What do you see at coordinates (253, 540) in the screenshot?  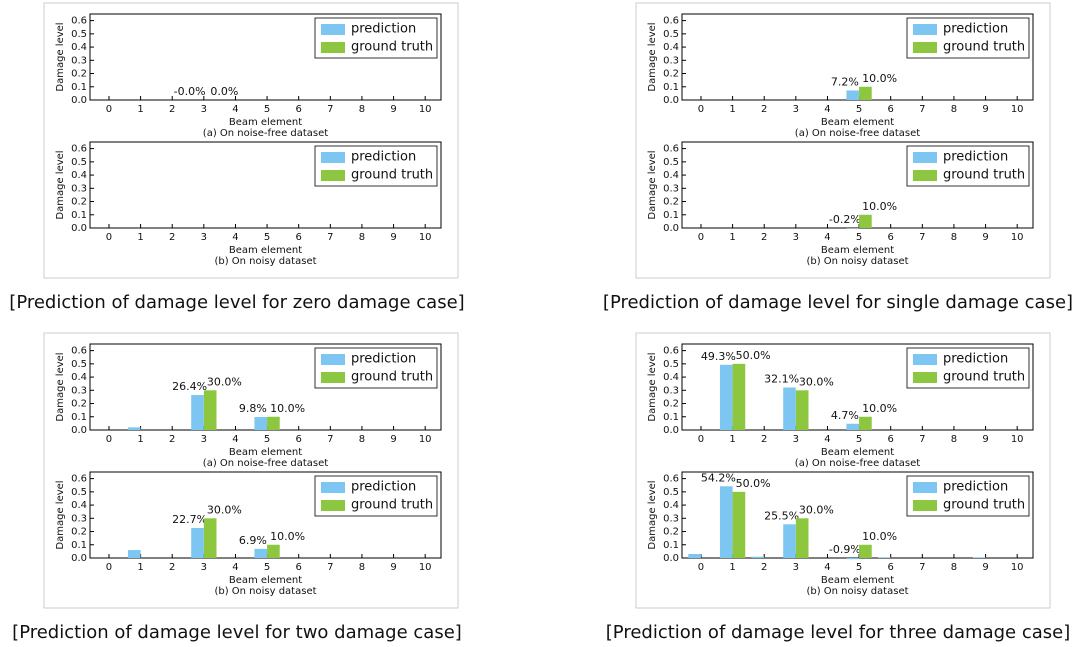 I see `value-label: 6.9%` at bounding box center [253, 540].